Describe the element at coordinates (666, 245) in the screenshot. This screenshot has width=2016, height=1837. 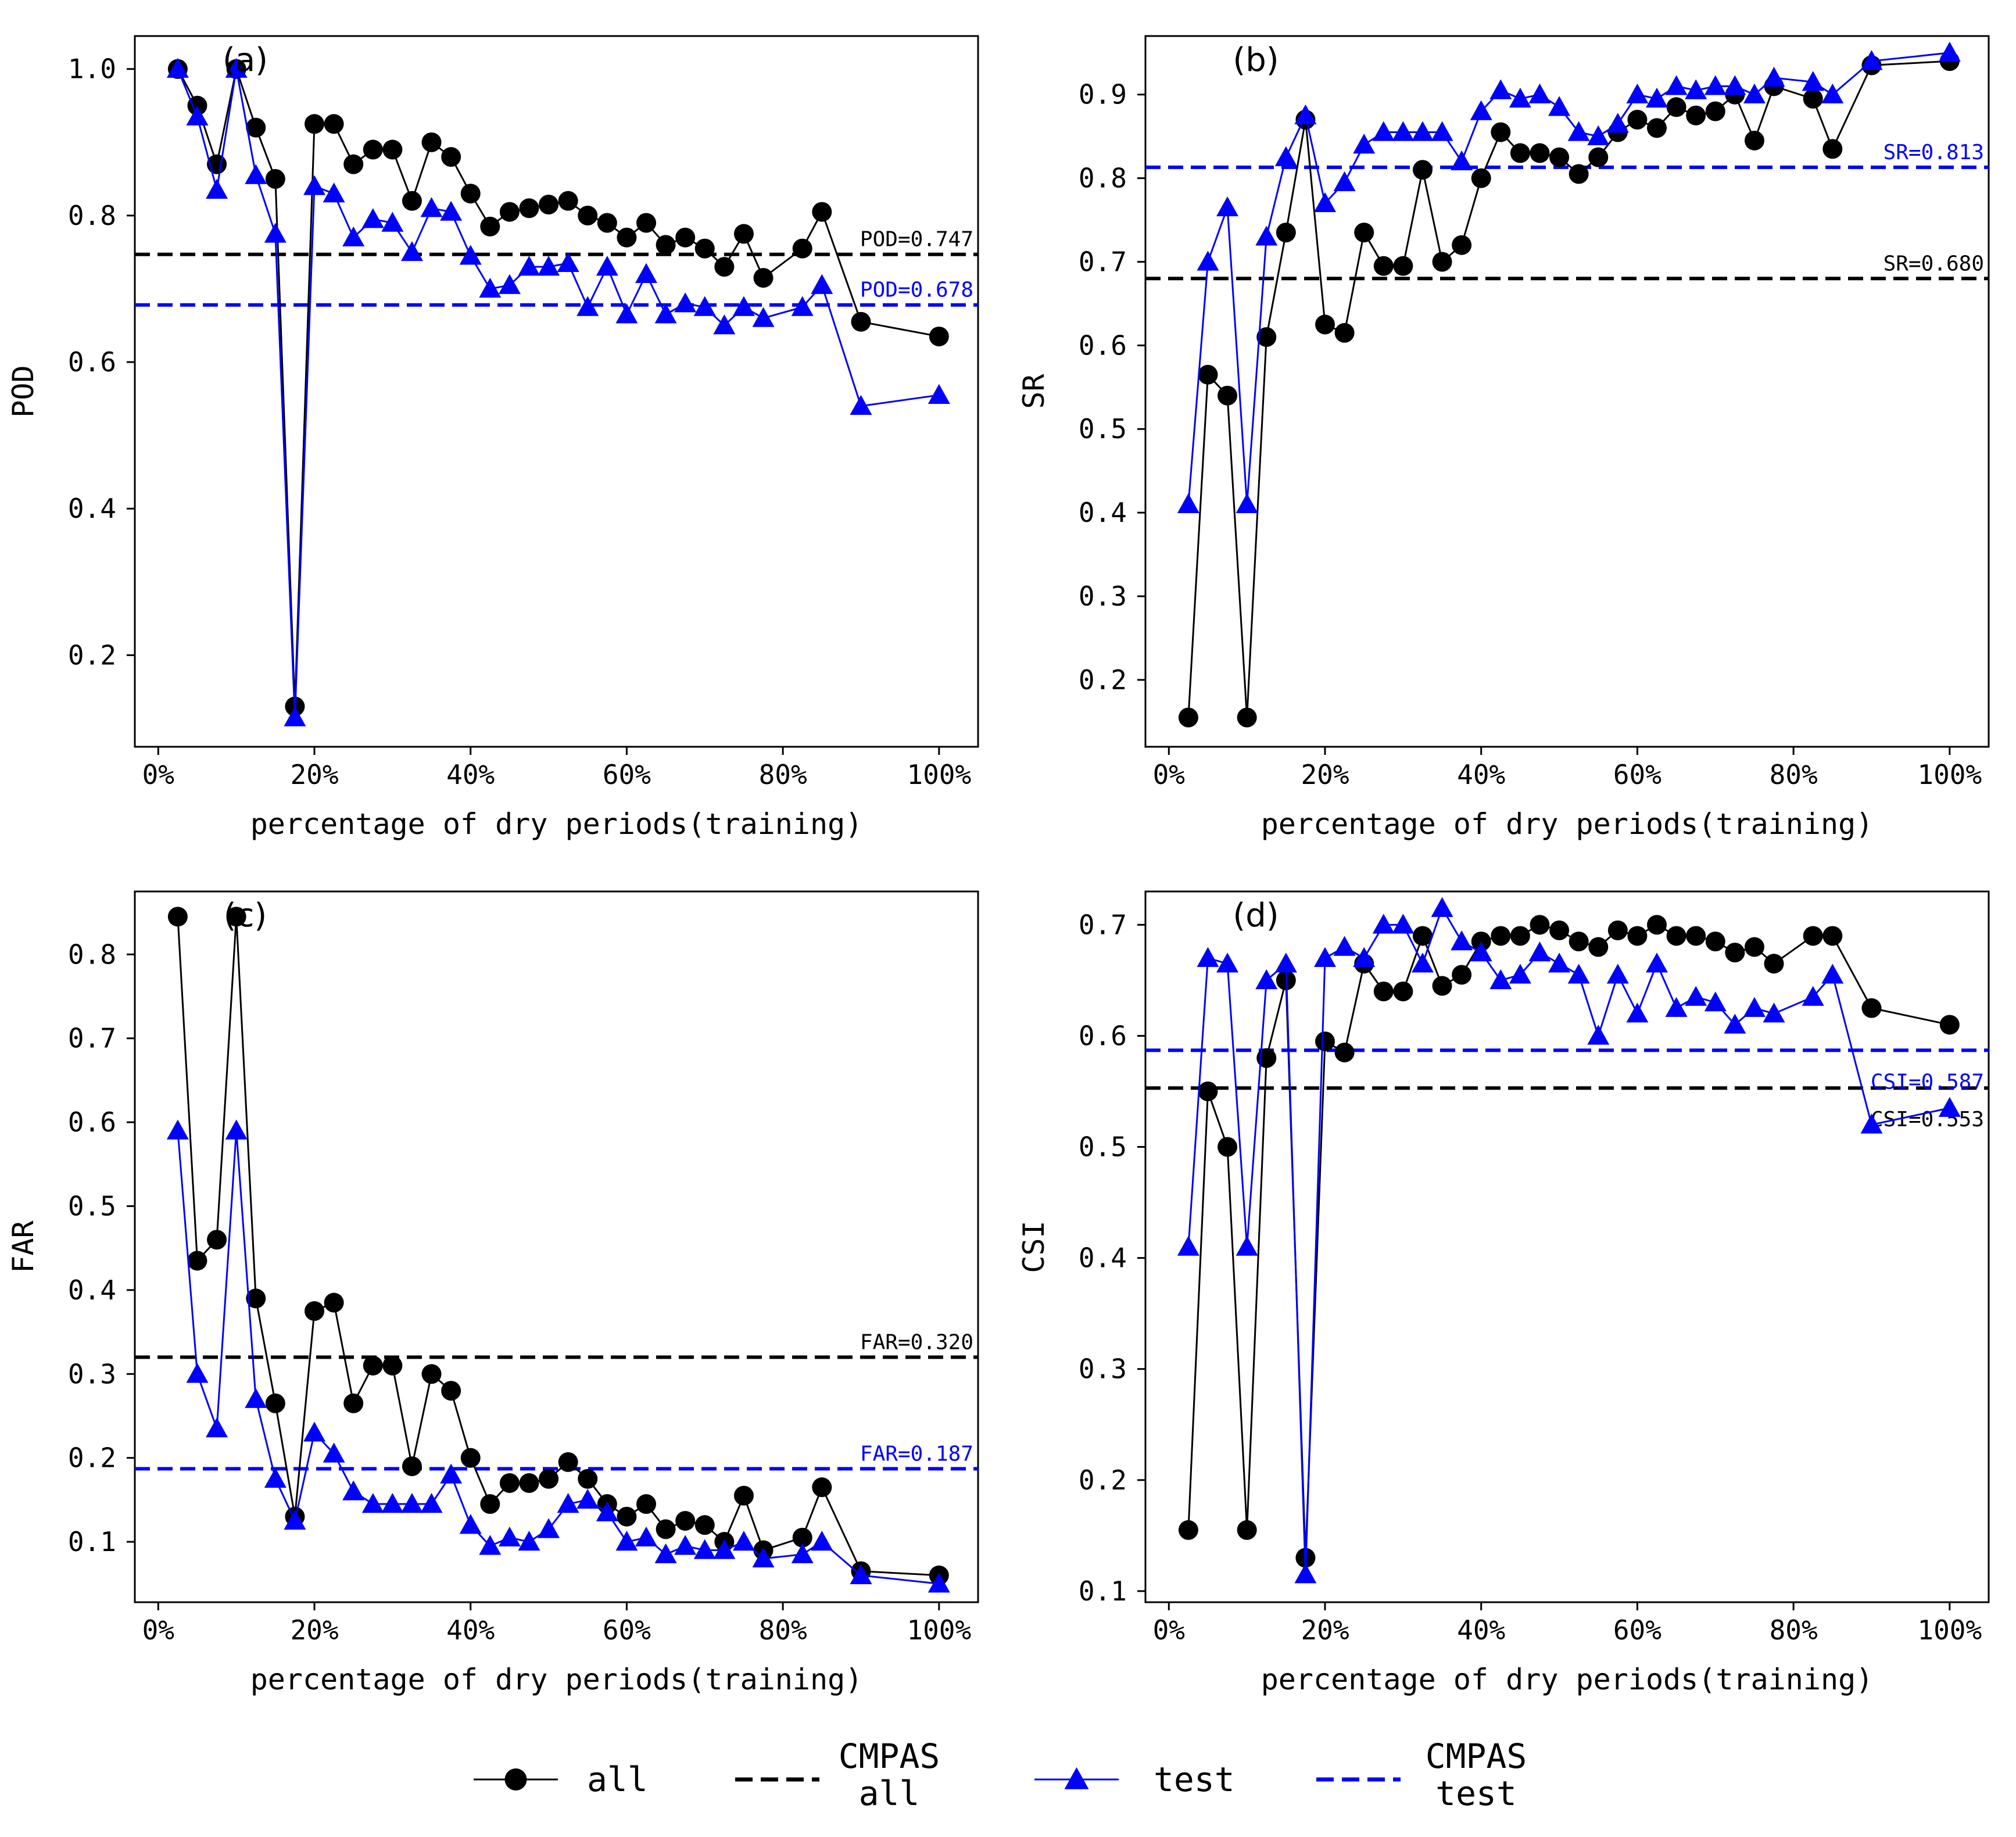
I see `data-point-all: all: 65% → 0.76` at that location.